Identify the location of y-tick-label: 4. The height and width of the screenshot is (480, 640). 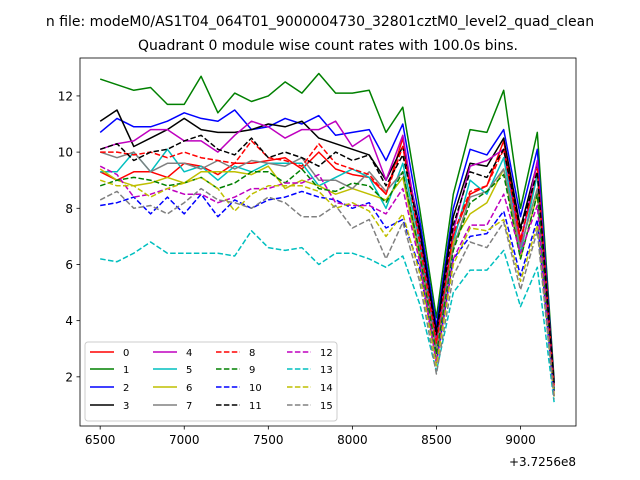
(69, 321).